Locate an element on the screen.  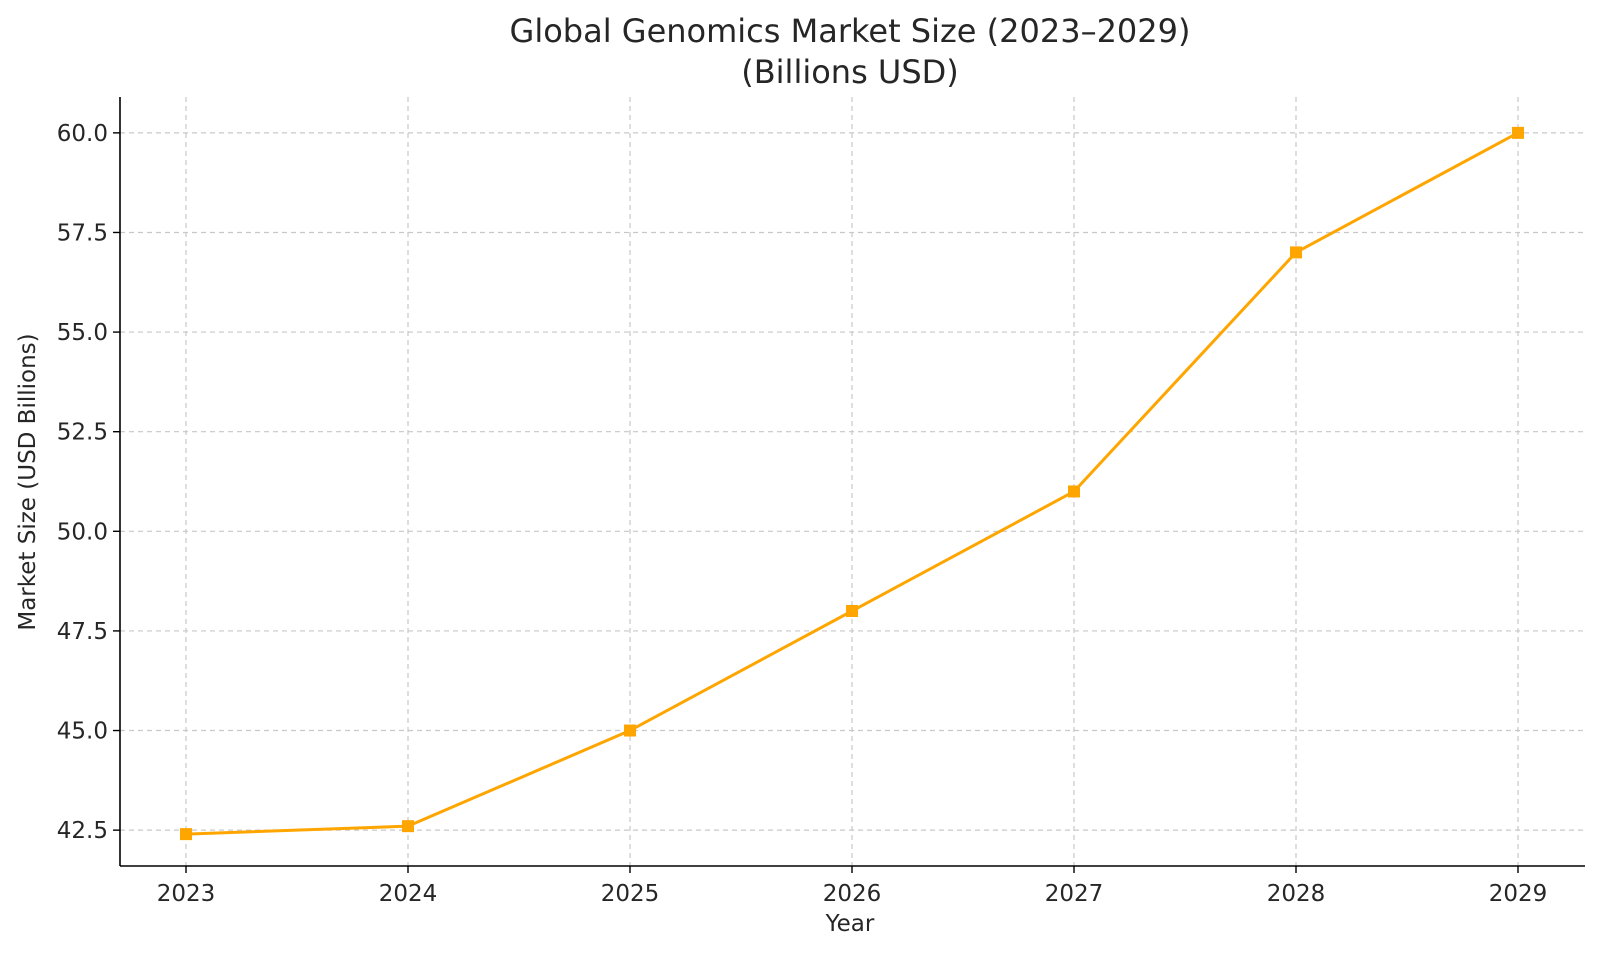
x-tick-label: 2028 is located at coordinates (1296, 894).